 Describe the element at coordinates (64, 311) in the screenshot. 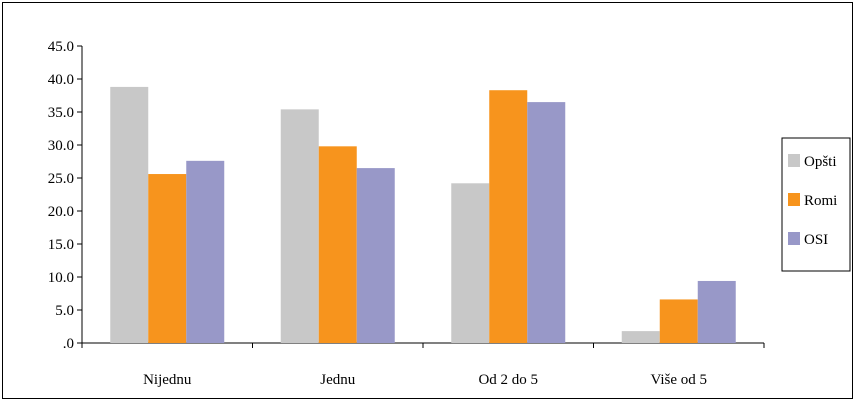

I see `y-tick-label: 5.0` at that location.